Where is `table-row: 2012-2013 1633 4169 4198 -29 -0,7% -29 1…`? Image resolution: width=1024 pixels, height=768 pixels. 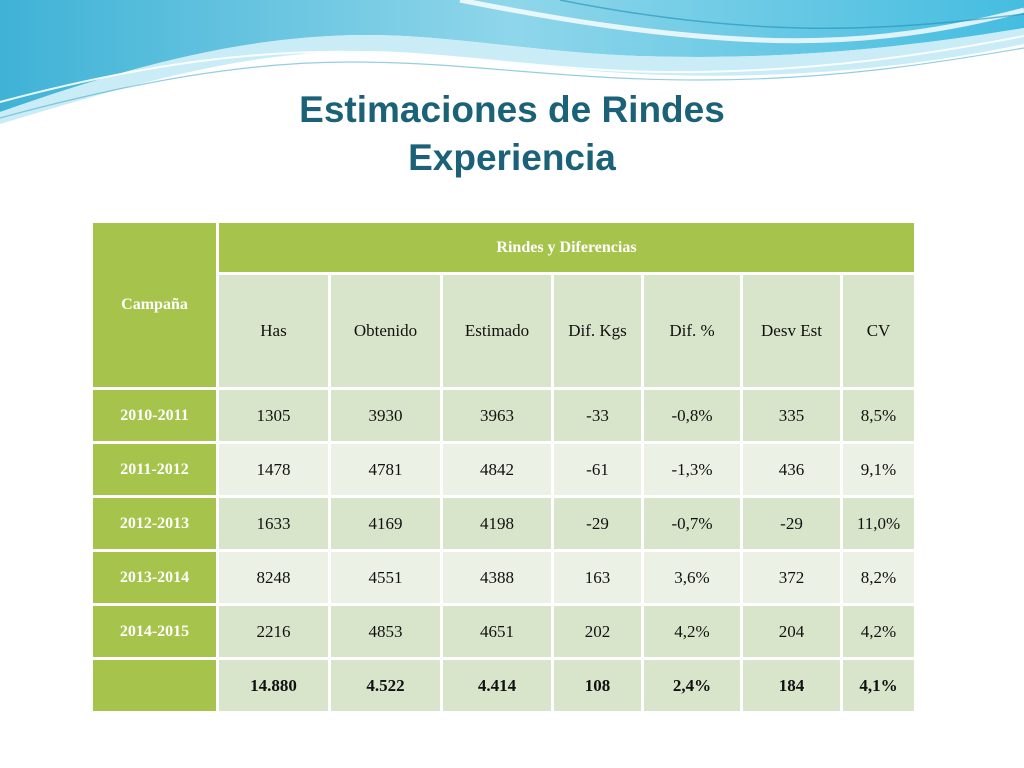
table-row: 2012-2013 1633 4169 4198 -29 -0,7% -29 1… is located at coordinates (503, 523).